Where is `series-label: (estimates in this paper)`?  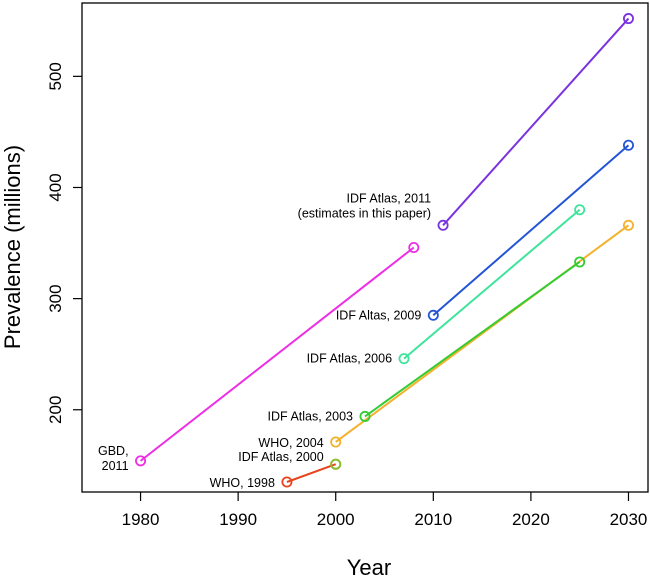
series-label: (estimates in this paper) is located at coordinates (364, 213).